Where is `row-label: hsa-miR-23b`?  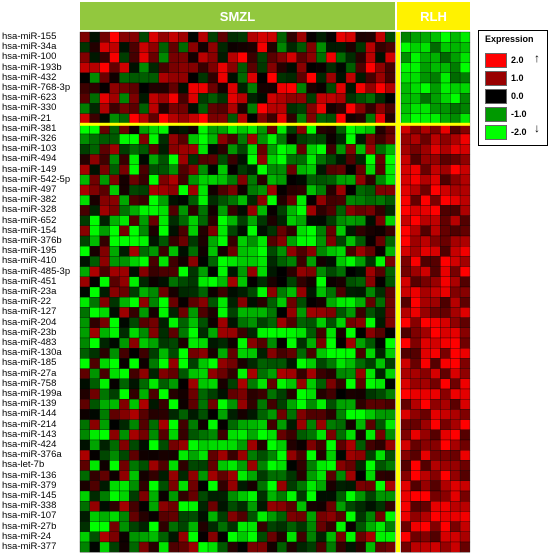 row-label: hsa-miR-23b is located at coordinates (29, 332).